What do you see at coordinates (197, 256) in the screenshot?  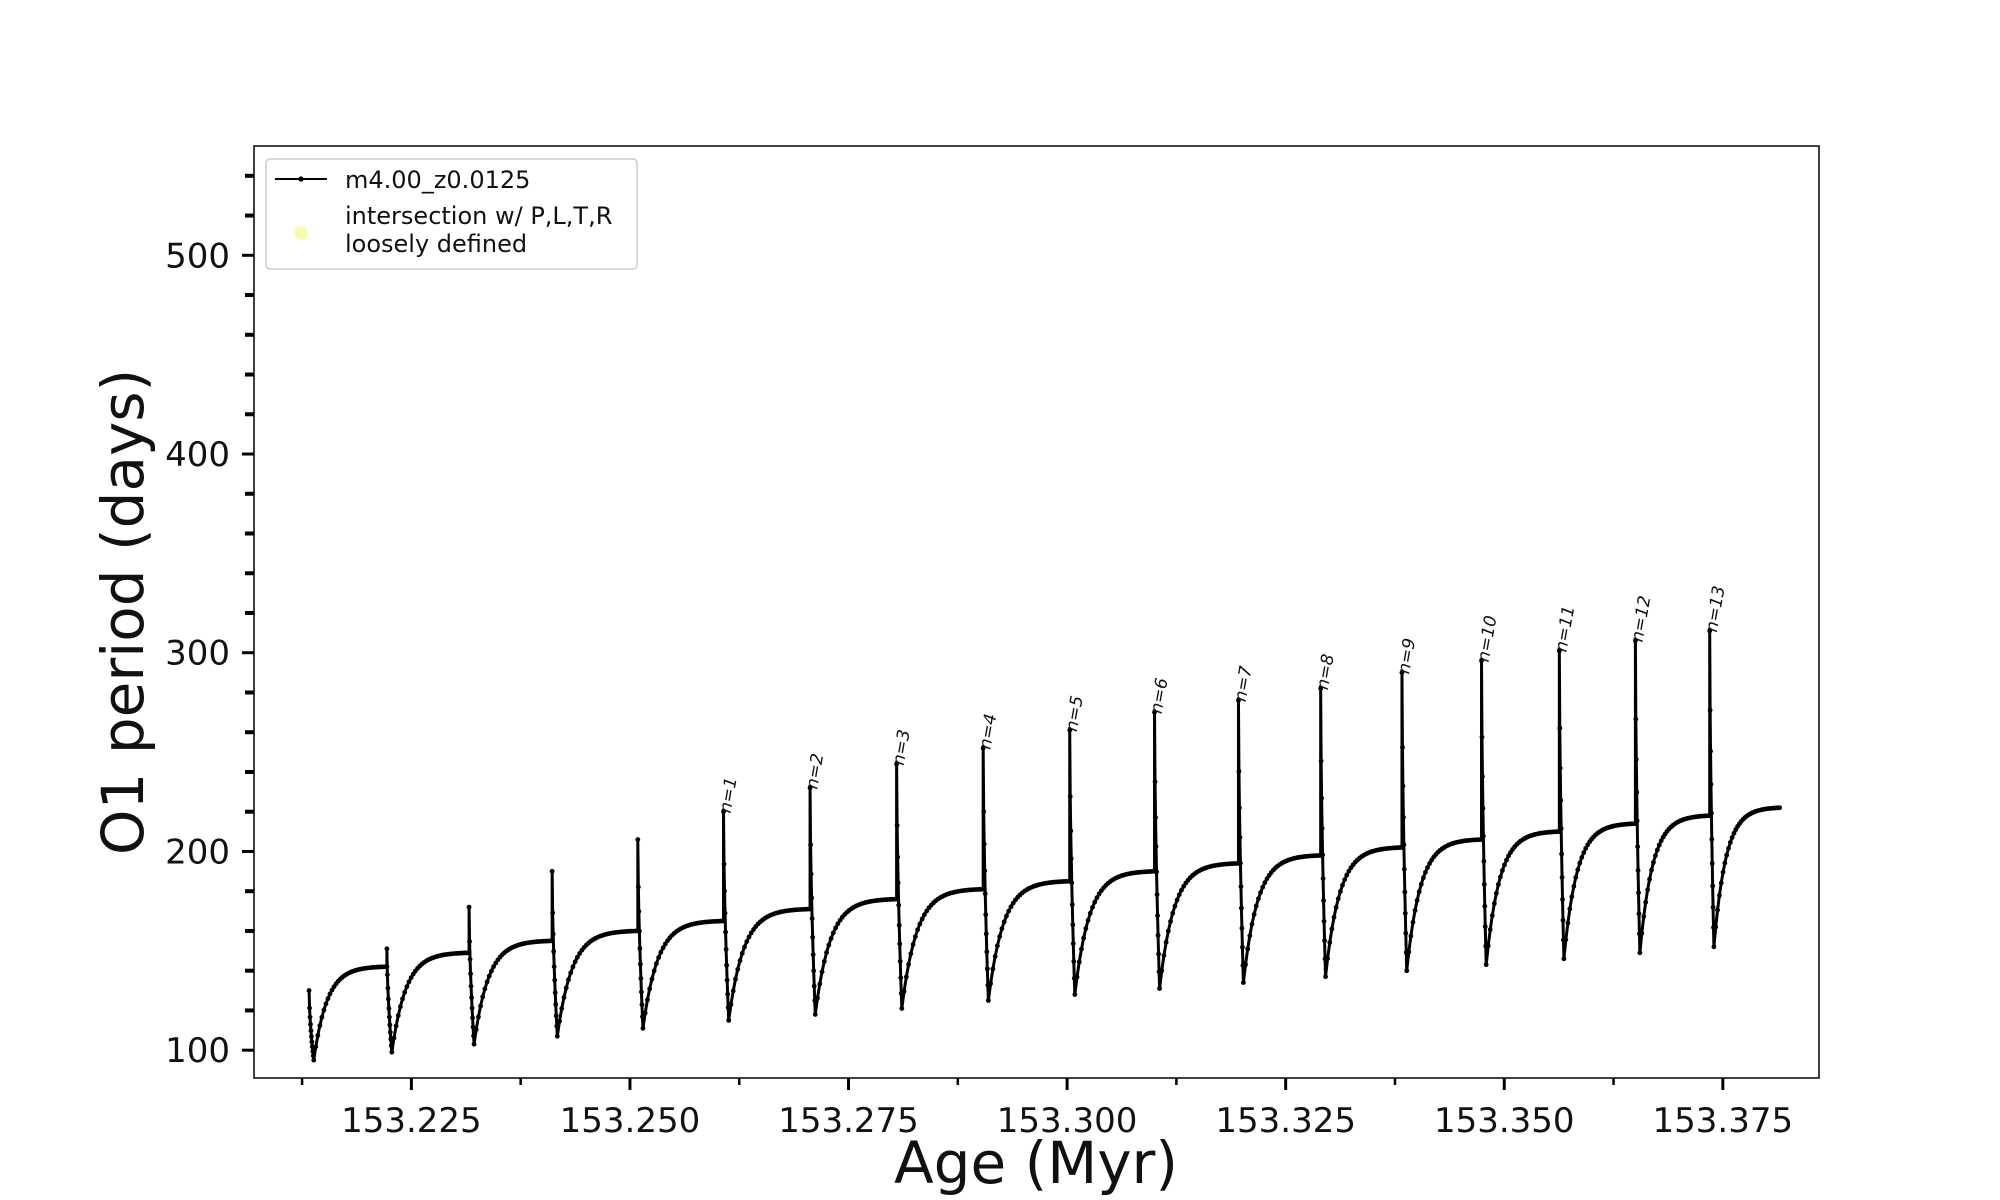 I see `y-tick-label: 500` at bounding box center [197, 256].